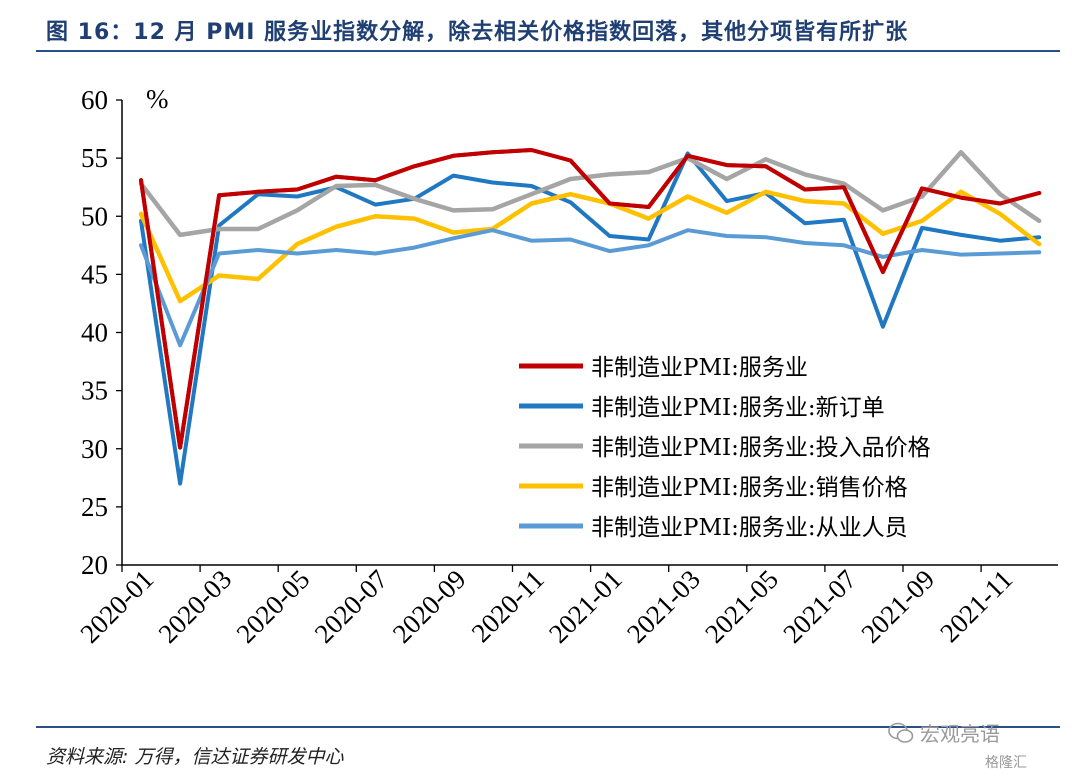 This screenshot has width=1080, height=779. I want to click on watermark: 宏观亮语, so click(944, 732).